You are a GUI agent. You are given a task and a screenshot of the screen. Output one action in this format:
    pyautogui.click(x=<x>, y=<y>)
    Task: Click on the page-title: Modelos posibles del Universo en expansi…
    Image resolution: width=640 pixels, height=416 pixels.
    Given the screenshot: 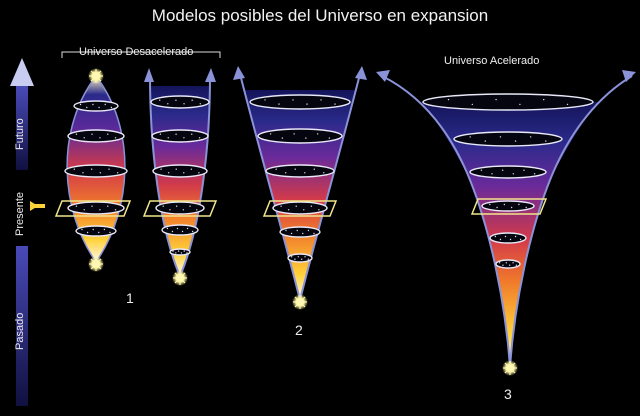 What is the action you would take?
    pyautogui.click(x=320, y=15)
    